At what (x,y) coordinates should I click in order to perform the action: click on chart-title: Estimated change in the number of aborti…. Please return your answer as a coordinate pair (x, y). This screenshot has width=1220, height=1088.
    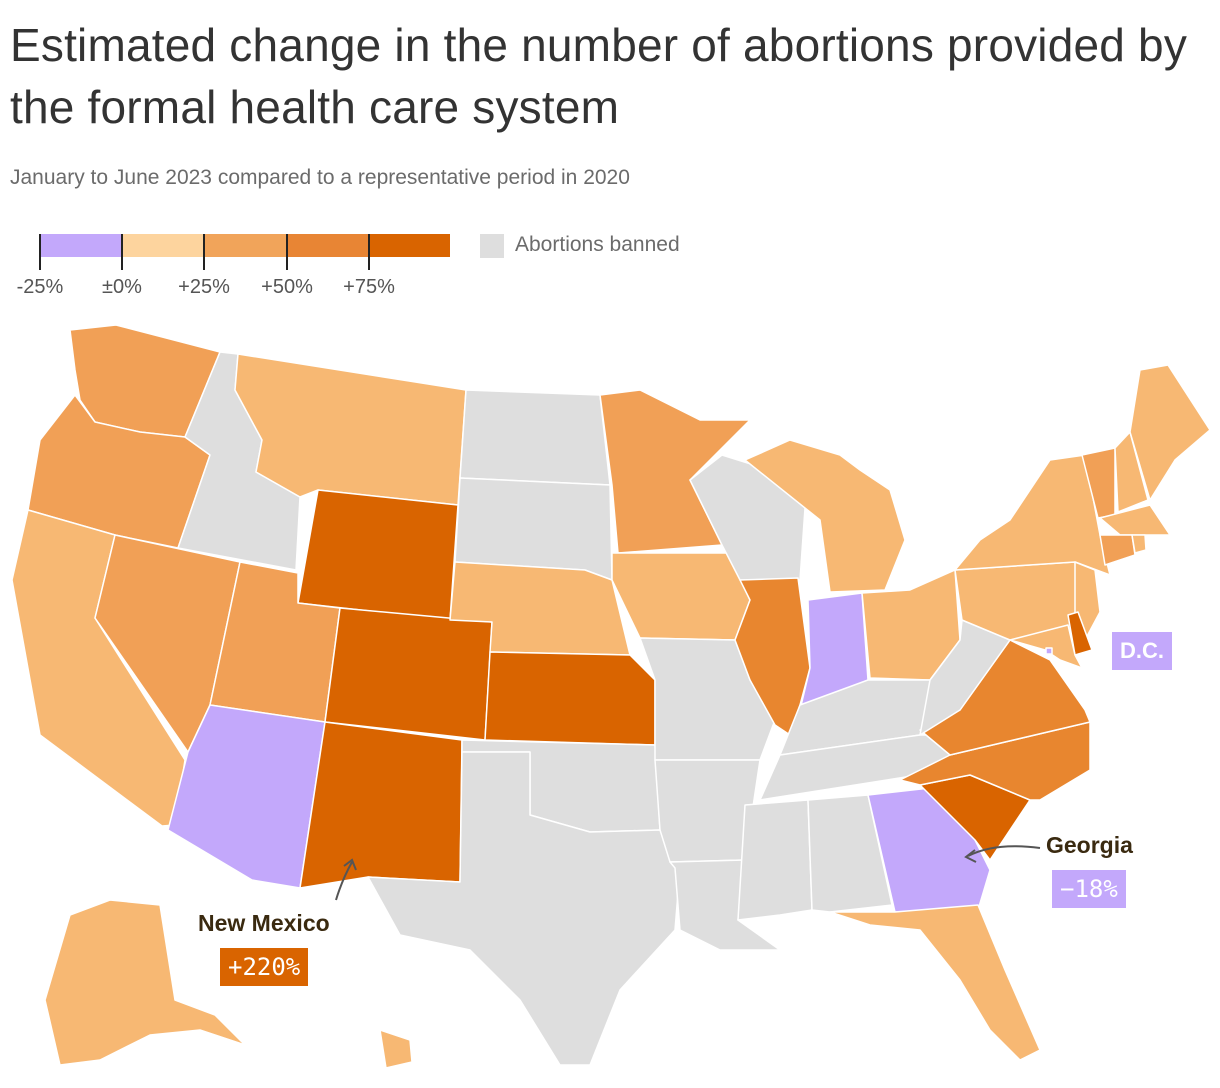
    Looking at the image, I should click on (599, 76).